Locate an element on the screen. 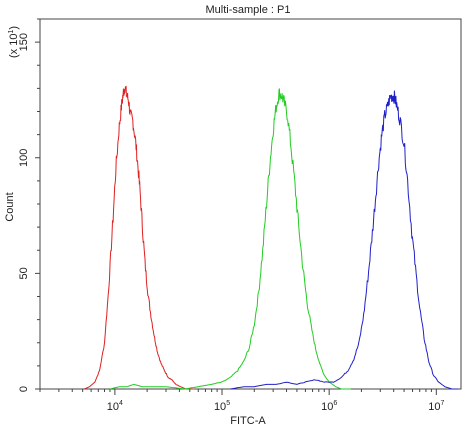 This screenshot has width=467, height=428. x-axis-label: FITC-A is located at coordinates (248, 421).